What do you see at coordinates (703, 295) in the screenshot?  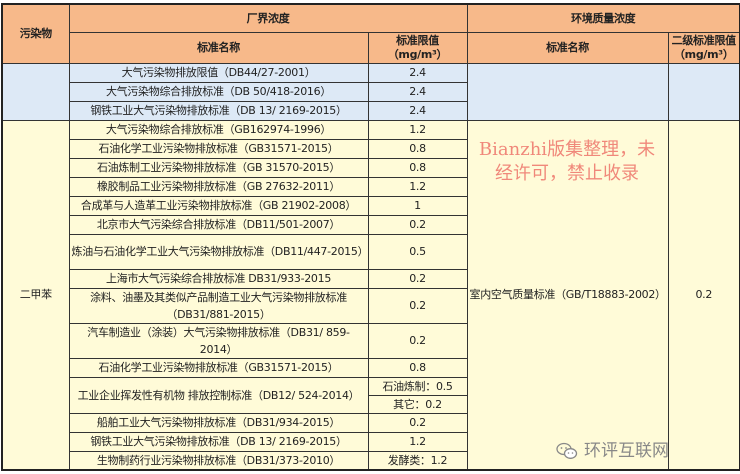 I see `env-standard-limit: 0.2` at bounding box center [703, 295].